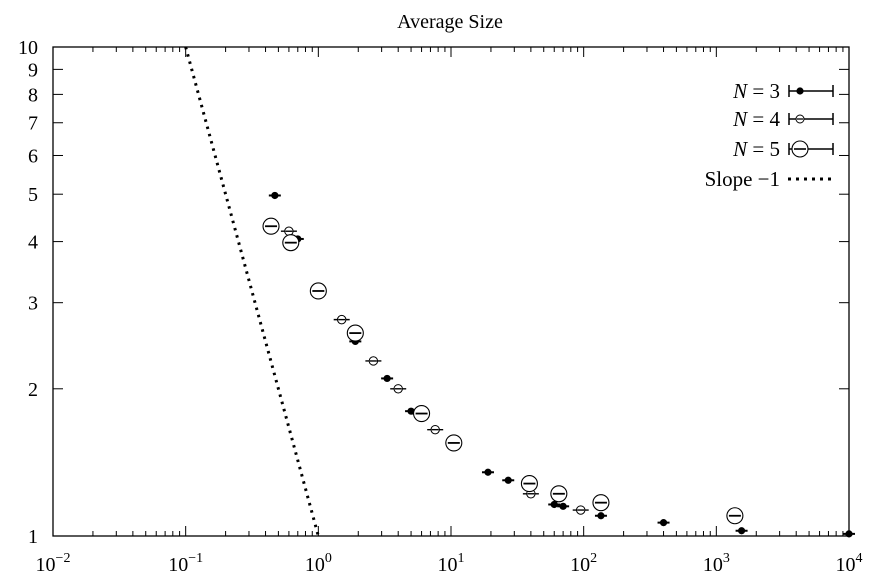 This screenshot has height=586, width=875. I want to click on legend-label-series-n5: N = 5, so click(756, 149).